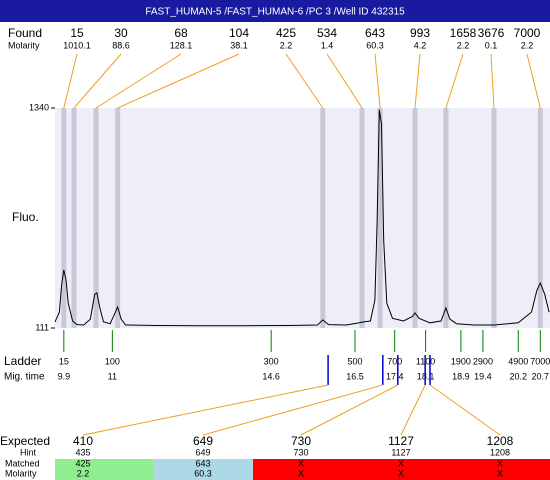  Describe the element at coordinates (202, 452) in the screenshot. I see `hint-value: 649` at that location.